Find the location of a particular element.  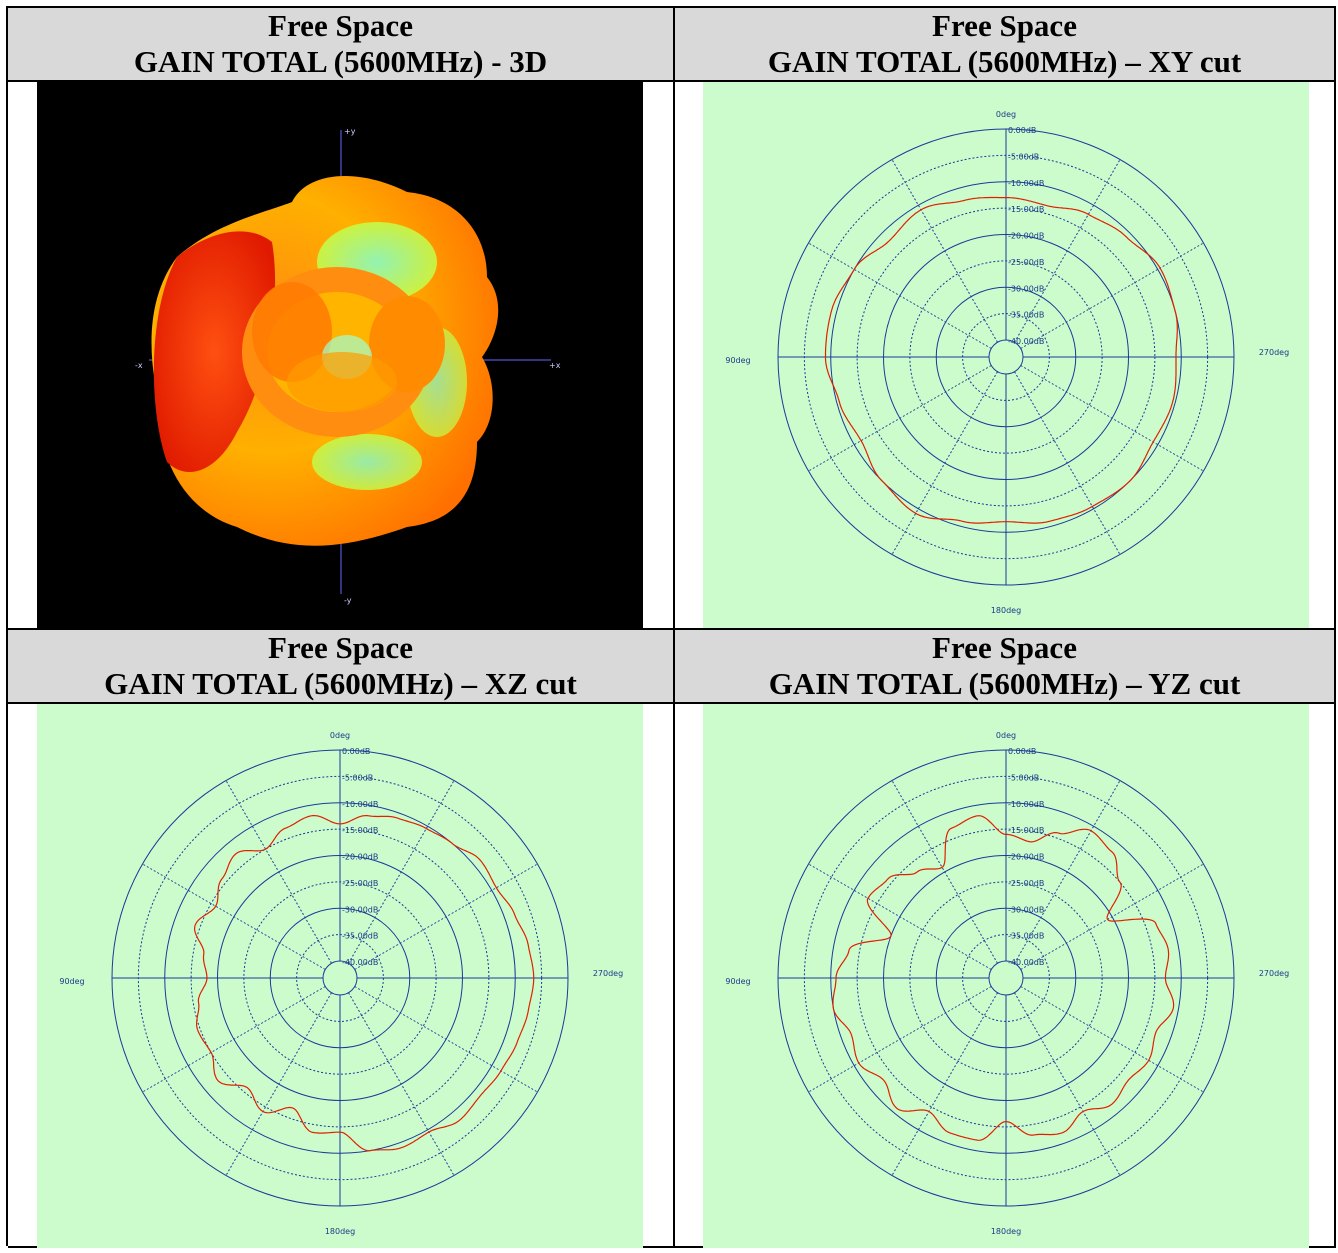

header-xz-line1: Free Space is located at coordinates (340, 647).